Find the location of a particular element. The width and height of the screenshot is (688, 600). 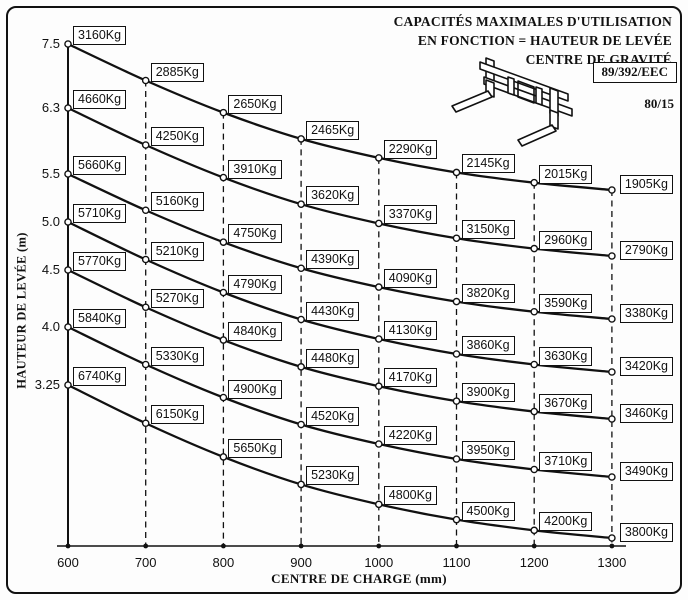

y-tick-label: 6.3 is located at coordinates (50, 107).